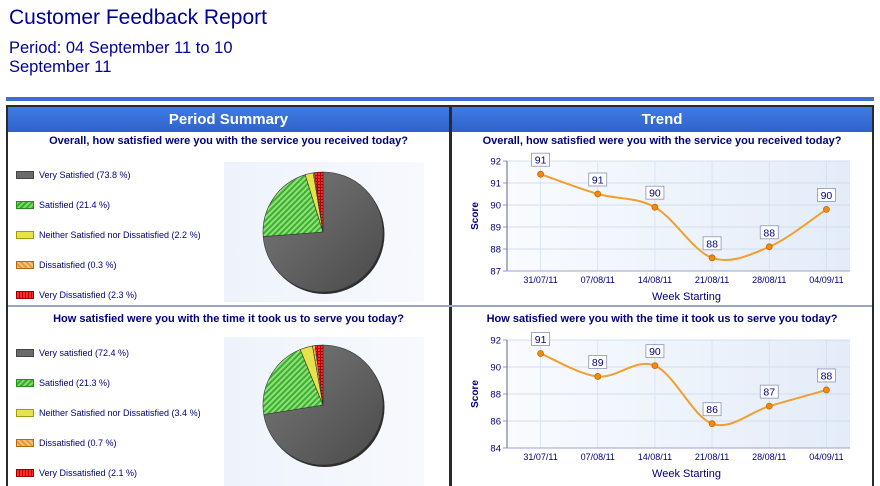 This screenshot has width=880, height=486. What do you see at coordinates (78, 265) in the screenshot?
I see `legend-label: Dissatisfied (0.3 %)` at bounding box center [78, 265].